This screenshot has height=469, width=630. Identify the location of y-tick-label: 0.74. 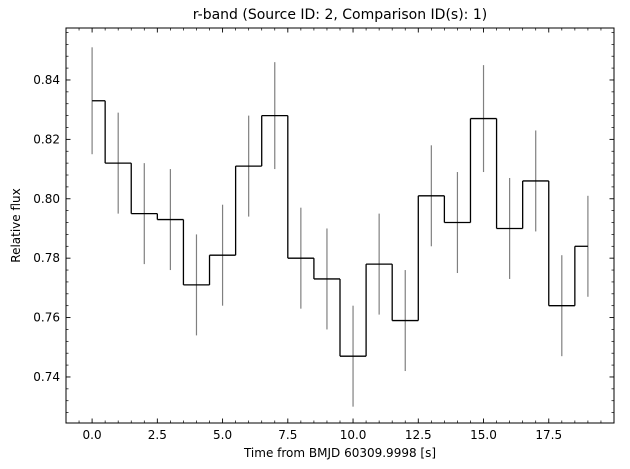
(46, 377).